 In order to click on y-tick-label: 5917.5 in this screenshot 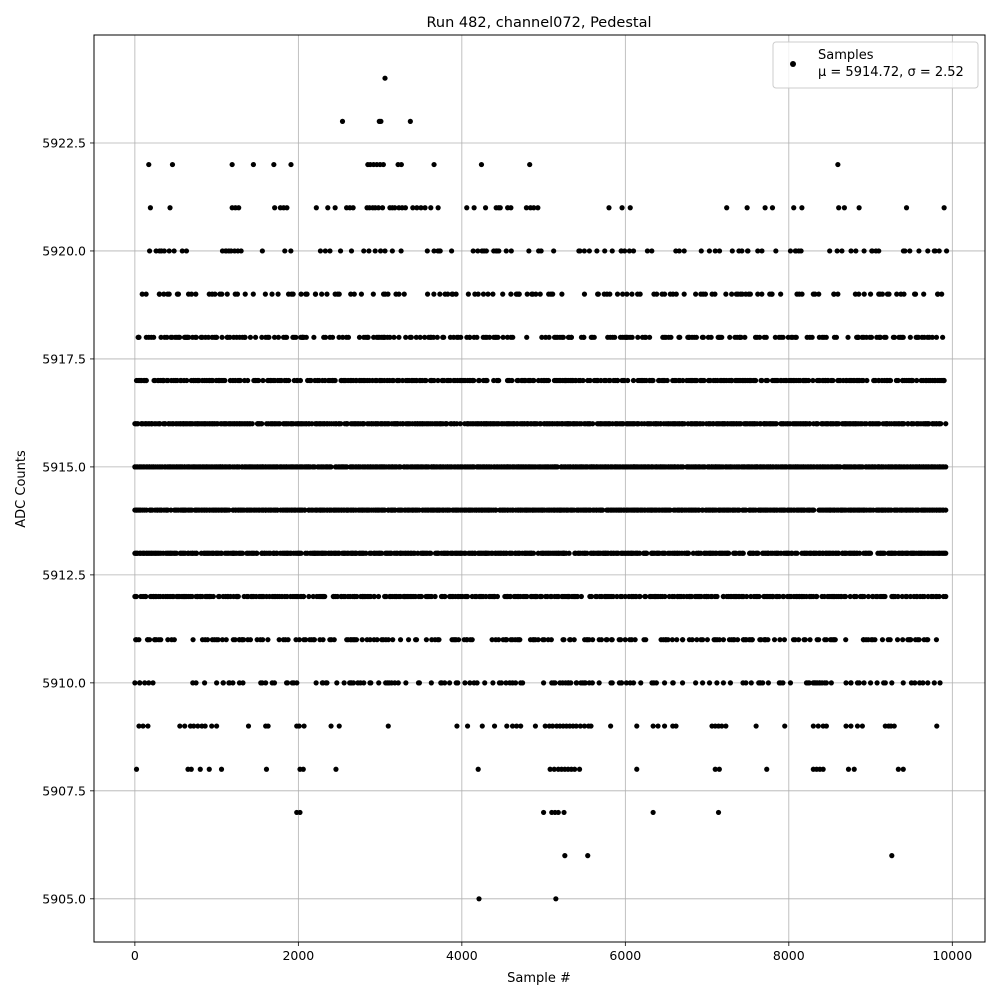, I will do `click(64, 358)`.